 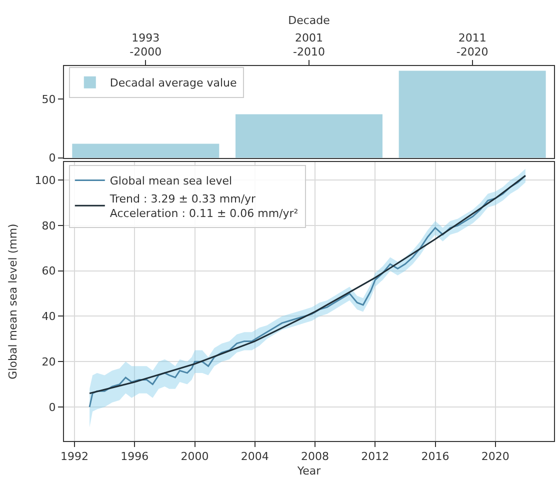 What do you see at coordinates (194, 457) in the screenshot?
I see `x-tick-label: 2000` at bounding box center [194, 457].